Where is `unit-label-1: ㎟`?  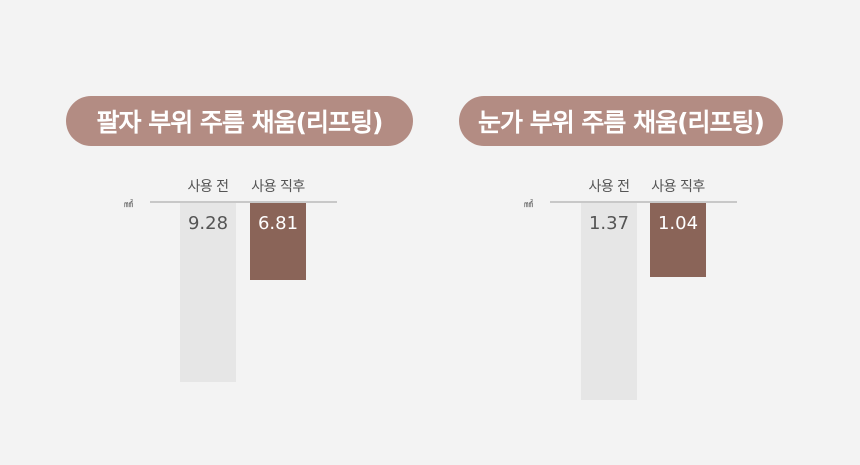
unit-label-1: ㎟ is located at coordinates (129, 205).